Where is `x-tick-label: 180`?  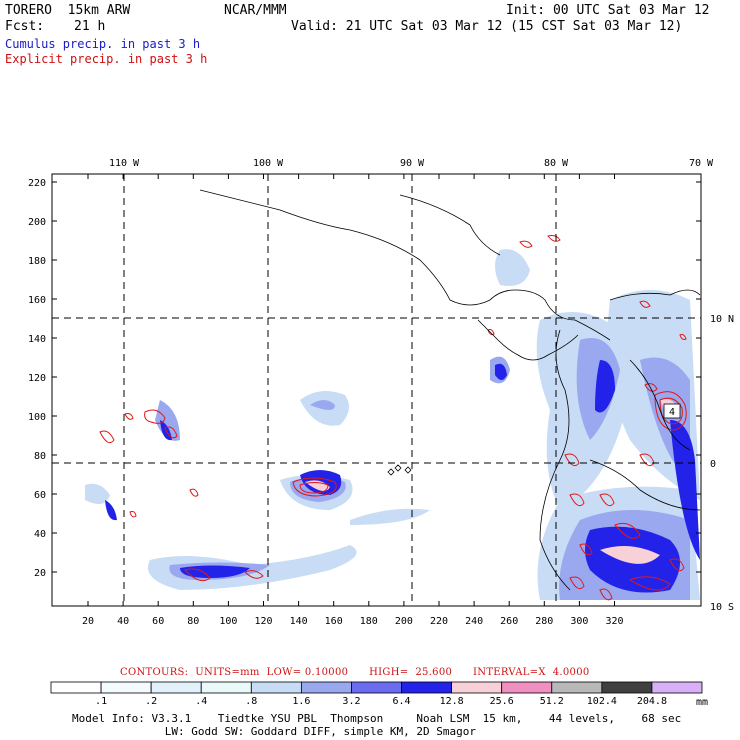
x-tick-label: 180 is located at coordinates (369, 621).